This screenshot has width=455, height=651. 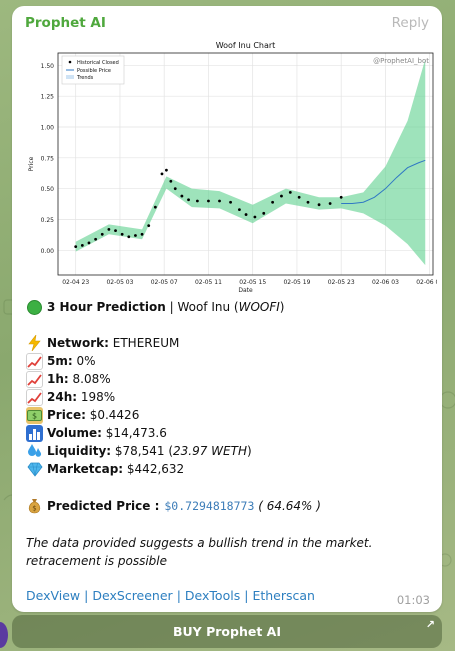 I want to click on predicted-pct: ( 64.64% ), so click(x=287, y=506).